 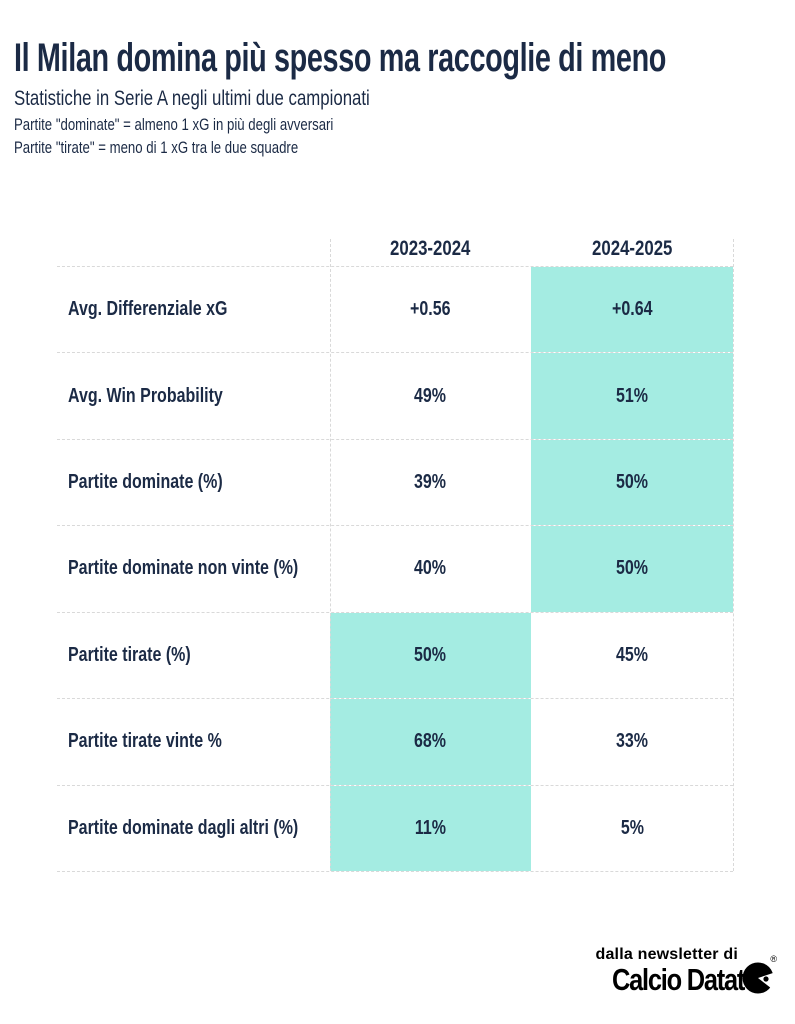 What do you see at coordinates (632, 310) in the screenshot?
I see `cell-2024-2025: +0.64` at bounding box center [632, 310].